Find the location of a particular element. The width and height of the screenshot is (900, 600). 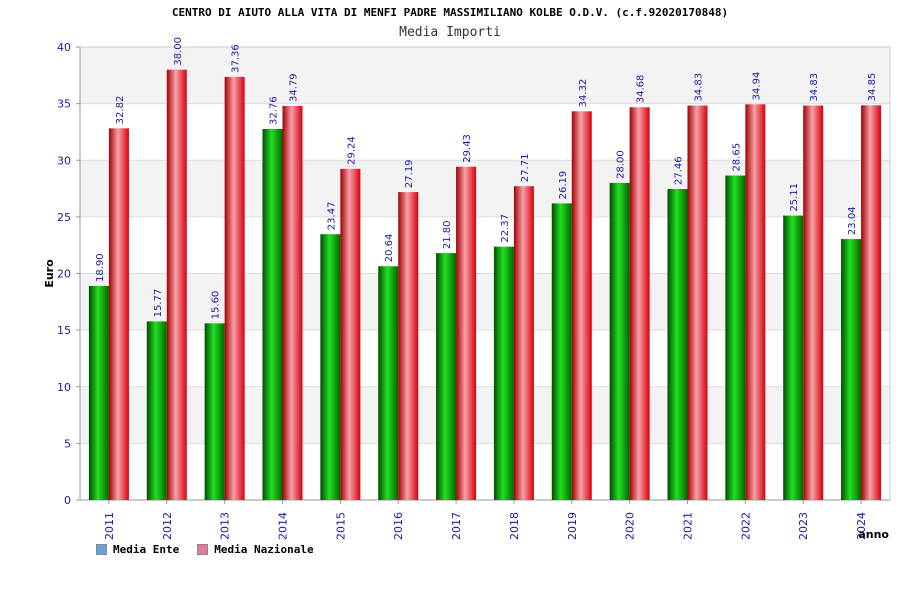

data-label: 38.00 is located at coordinates (178, 51).